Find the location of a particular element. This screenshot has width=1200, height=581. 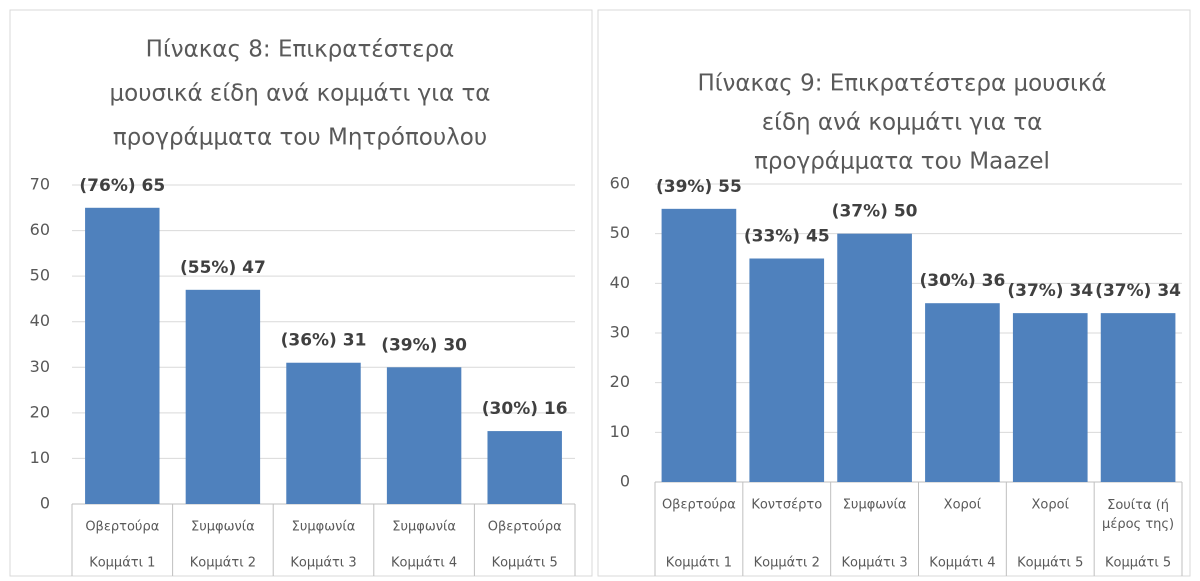

chart-title: Πίνακας 9: Επικρατέστερα μουσικά is located at coordinates (901, 84).